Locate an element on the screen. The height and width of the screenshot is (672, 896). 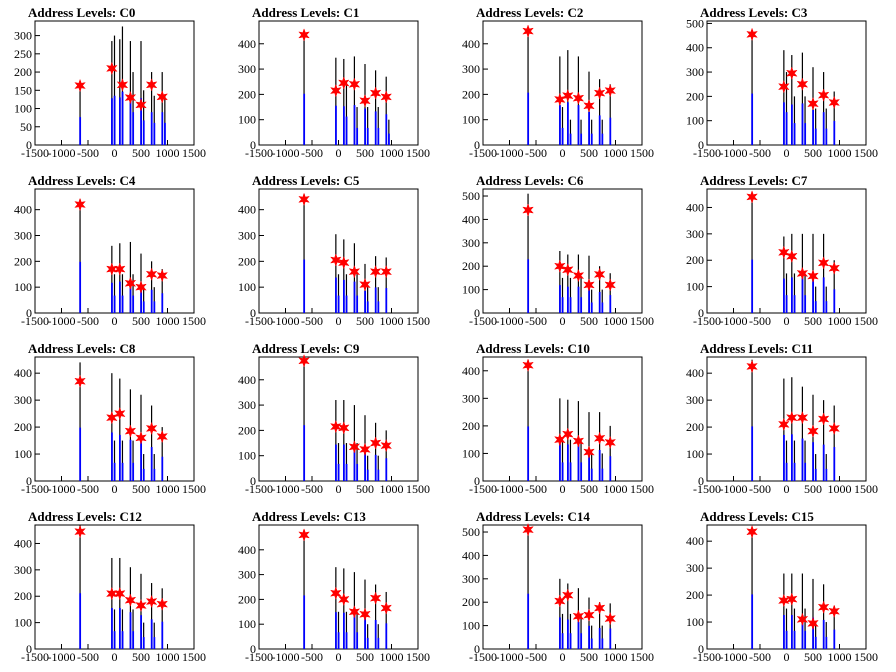
plot-frame is located at coordinates (338, 83).